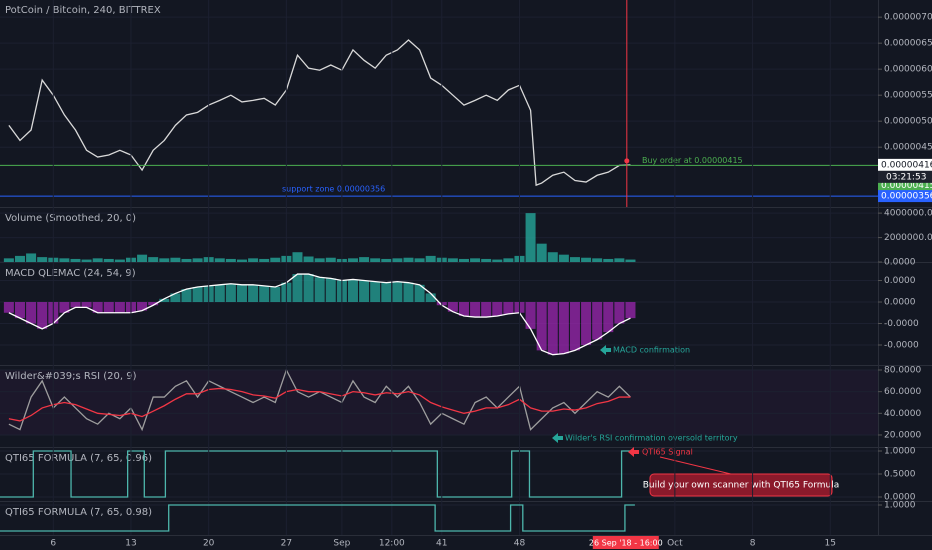 Image resolution: width=932 pixels, height=550 pixels. Describe the element at coordinates (830, 544) in the screenshot. I see `x-tick-label: 15` at that location.